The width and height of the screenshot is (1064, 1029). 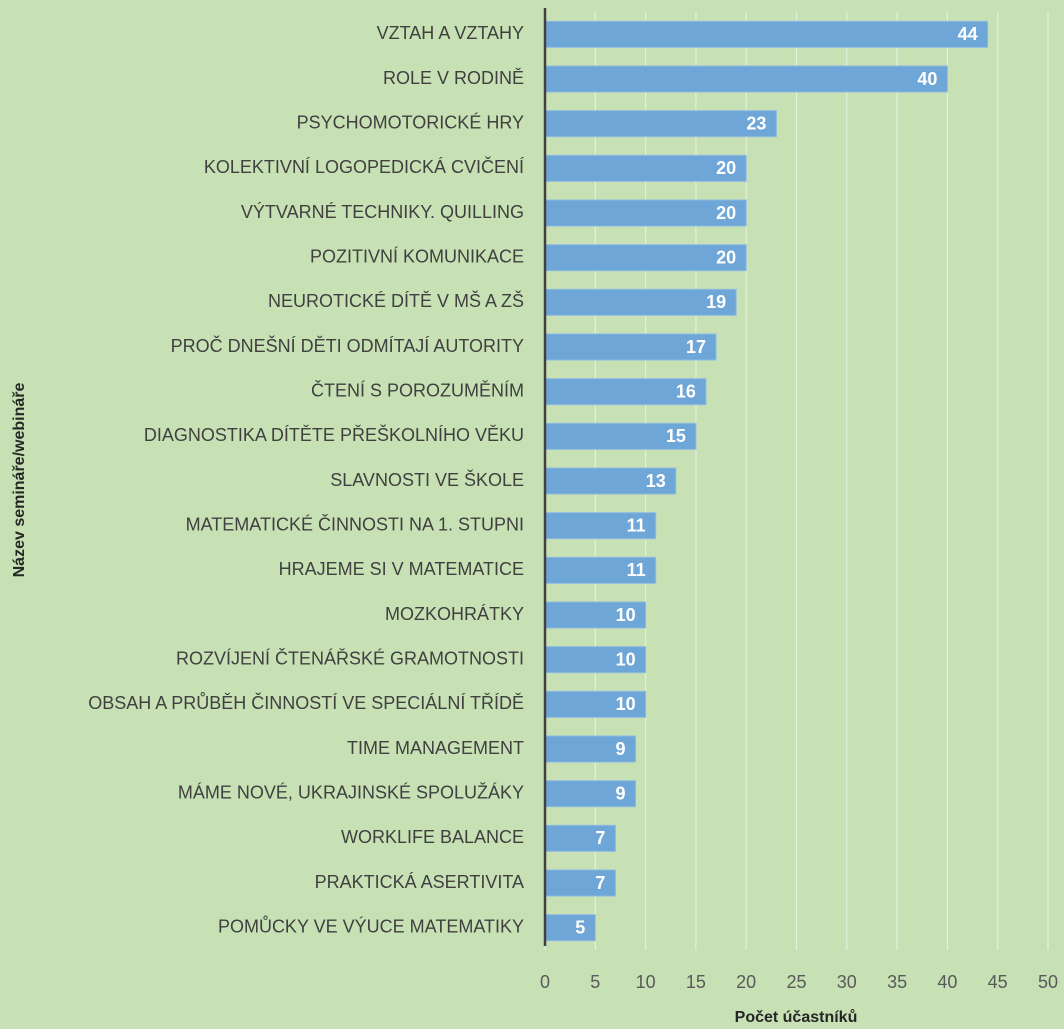 What do you see at coordinates (351, 792) in the screenshot?
I see `y-tick-label: MÁME NOVÉ, UKRAJINSKÉ SPOLUŽÁKY` at bounding box center [351, 792].